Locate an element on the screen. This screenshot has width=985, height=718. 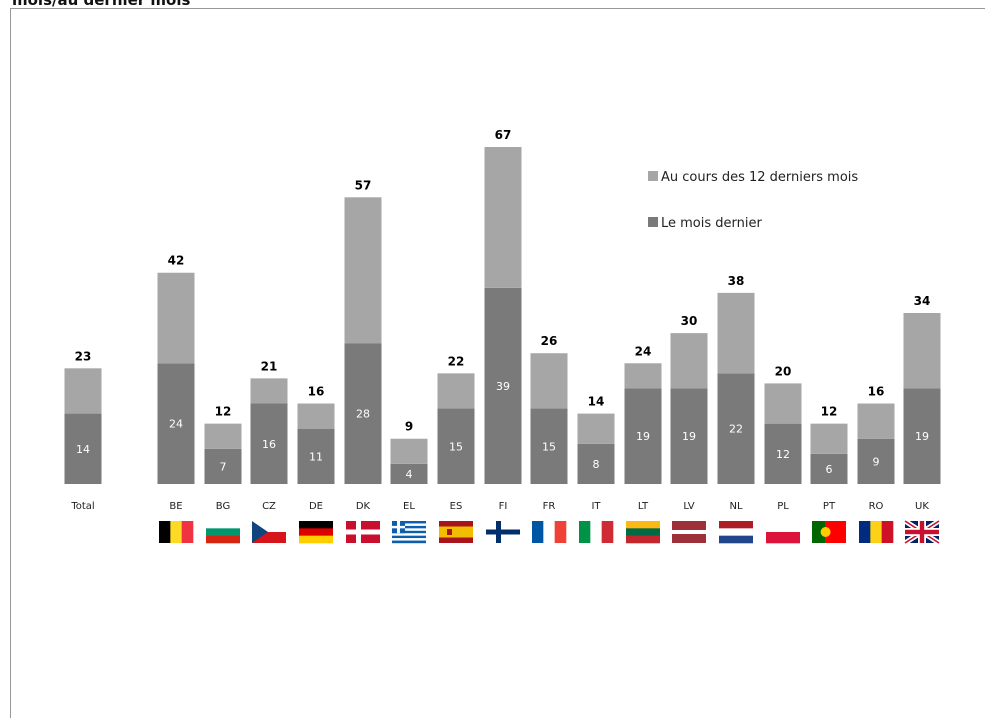
flag-bg-icon is located at coordinates (223, 532).